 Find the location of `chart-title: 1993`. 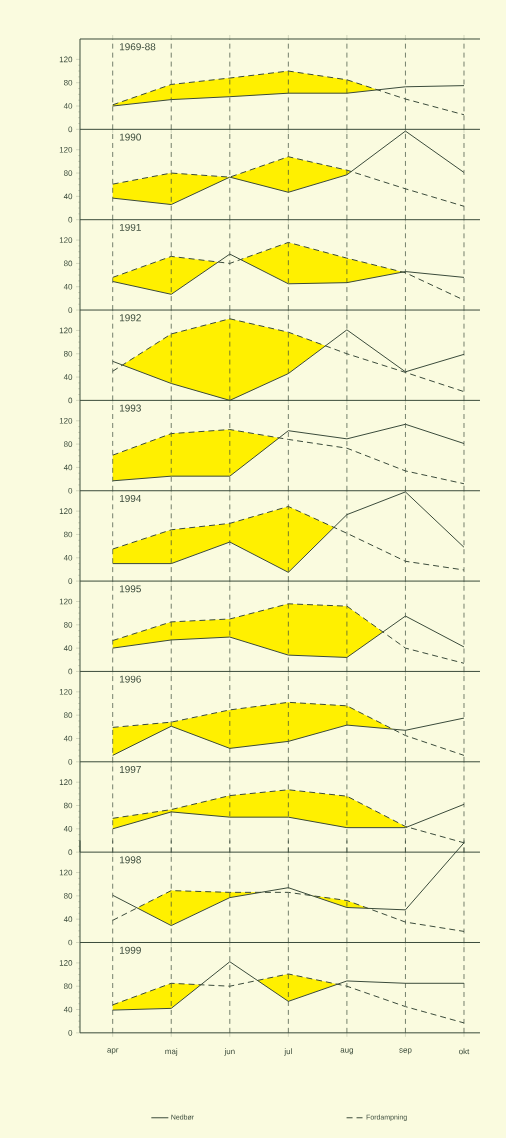

chart-title: 1993 is located at coordinates (130, 408).